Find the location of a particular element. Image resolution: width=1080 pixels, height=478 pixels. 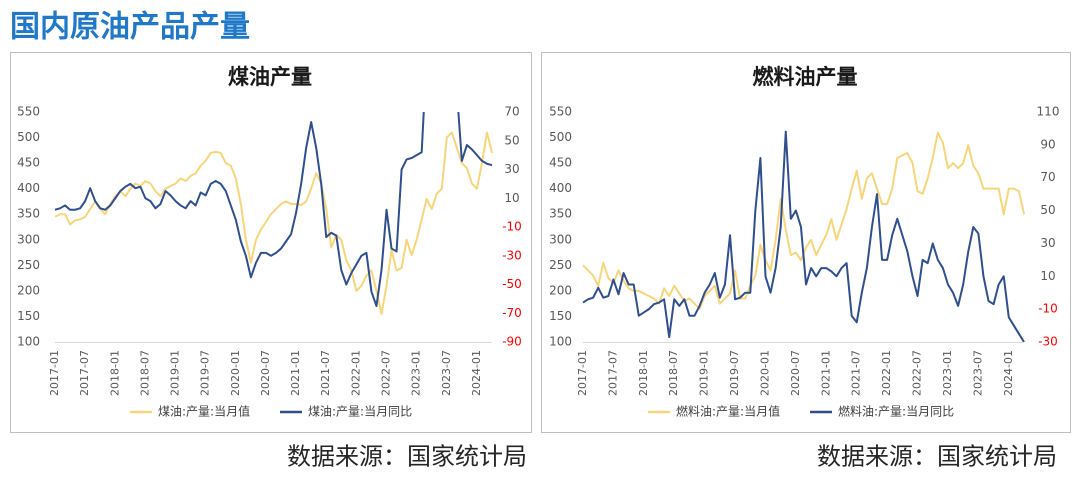

y2-tick-label: 90 is located at coordinates (1047, 144).